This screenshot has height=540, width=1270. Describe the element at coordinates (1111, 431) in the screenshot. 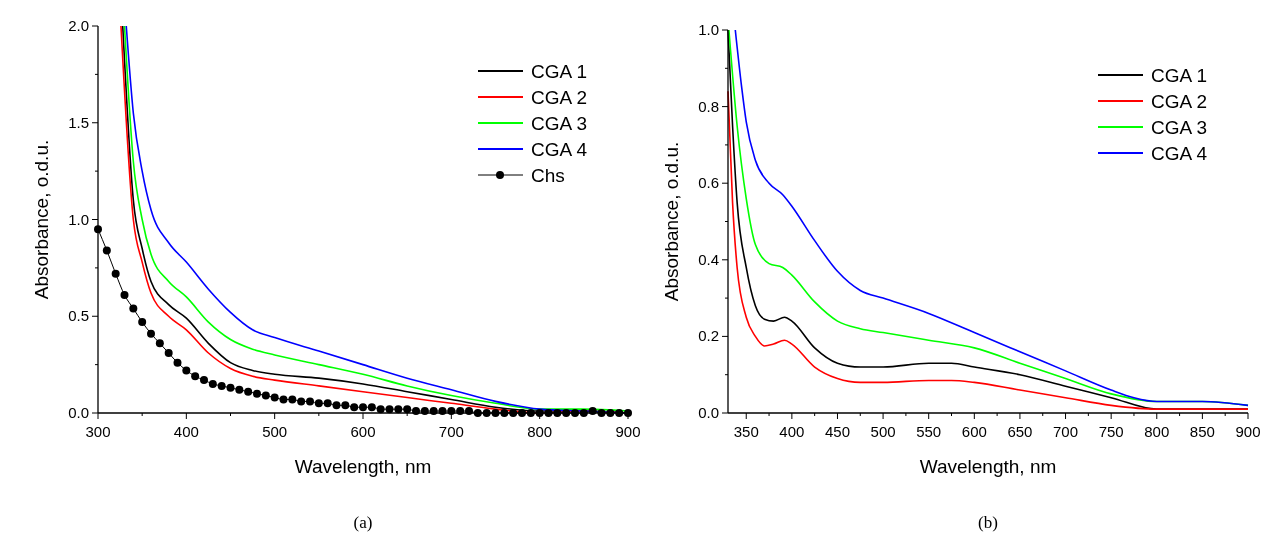

I see `x-tick-label: 750` at that location.